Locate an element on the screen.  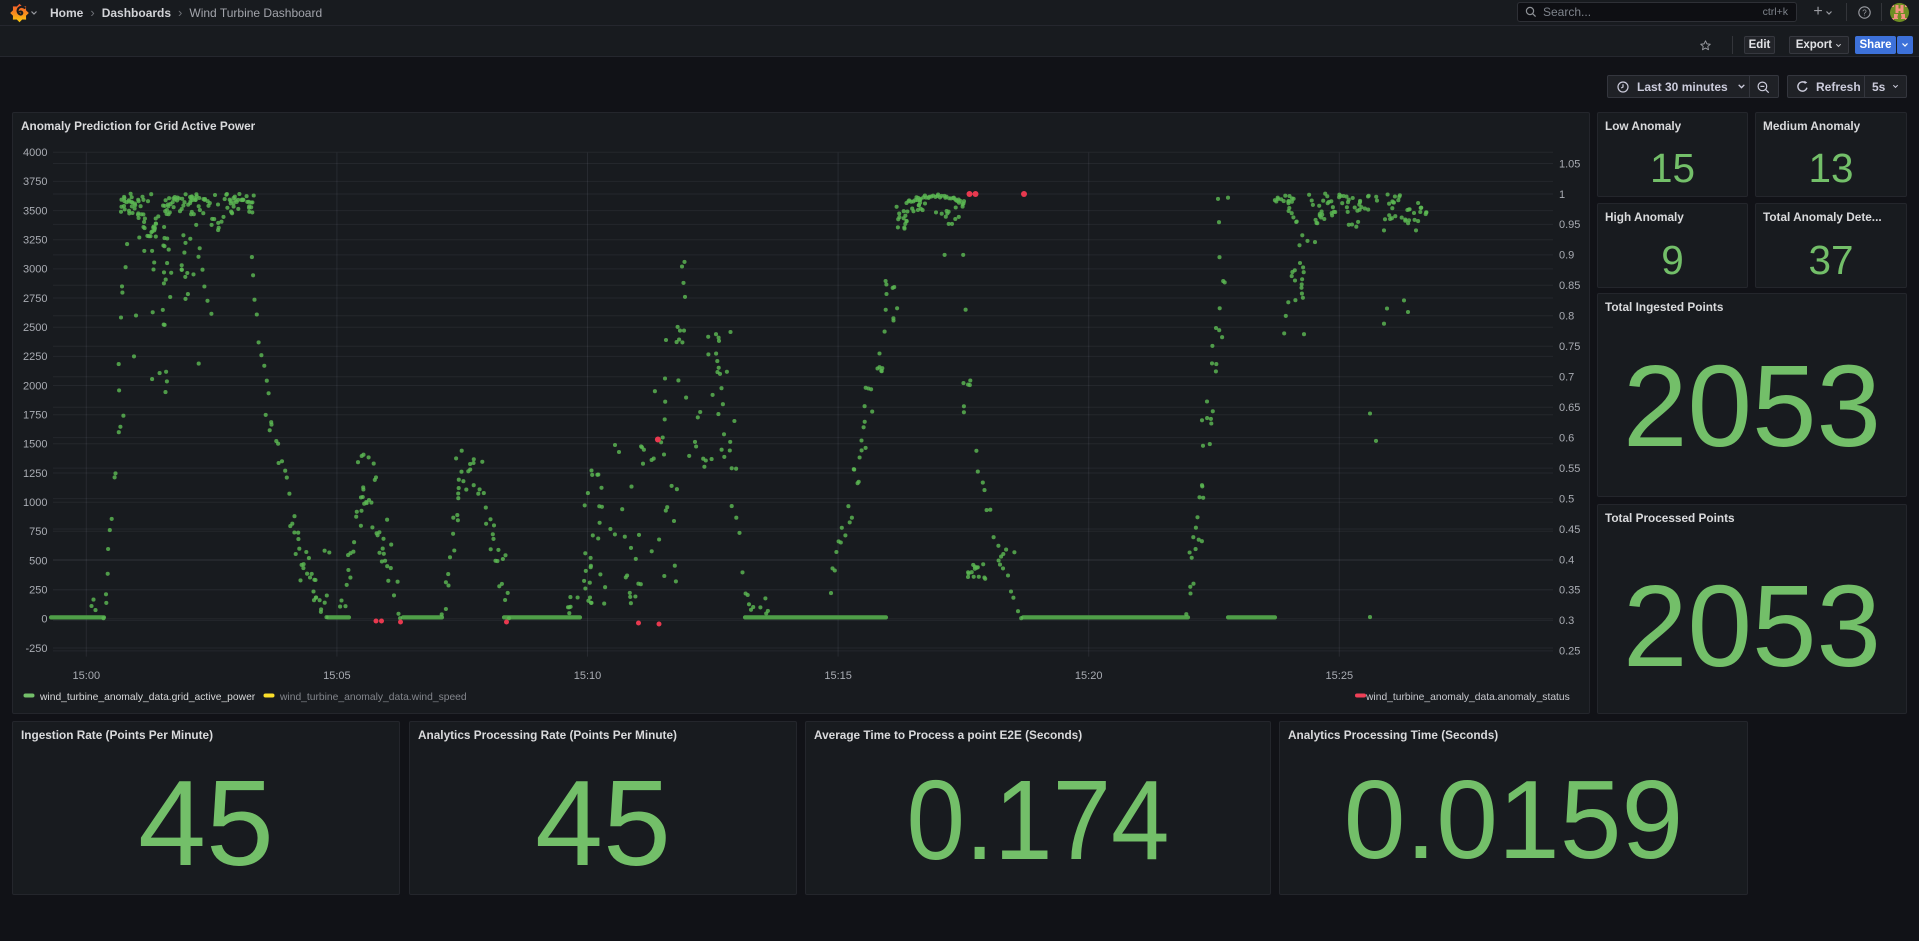
svg-text:wind_turbine_anomaly_data.wind: wind_turbine_anomaly_data.wind_speed is located at coordinates (373, 697).